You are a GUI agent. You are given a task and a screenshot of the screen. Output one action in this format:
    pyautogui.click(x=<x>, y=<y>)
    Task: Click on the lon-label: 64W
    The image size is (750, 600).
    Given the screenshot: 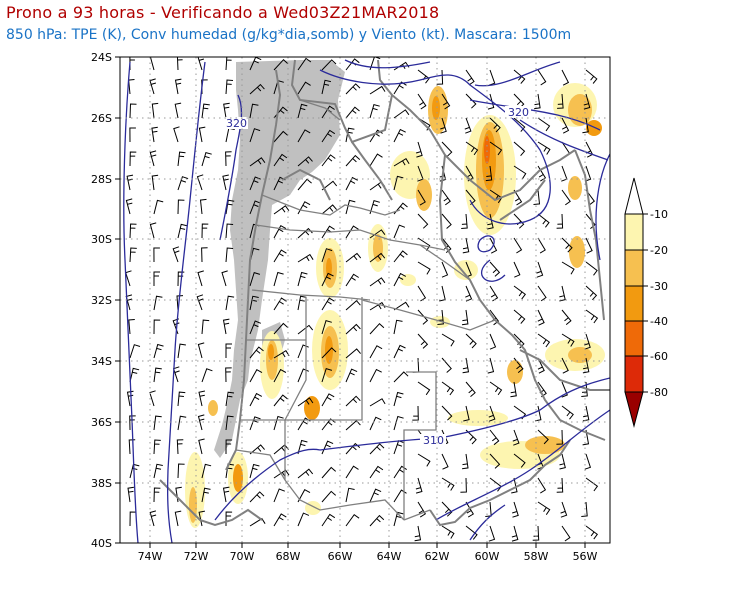 What is the action you would take?
    pyautogui.click(x=389, y=556)
    